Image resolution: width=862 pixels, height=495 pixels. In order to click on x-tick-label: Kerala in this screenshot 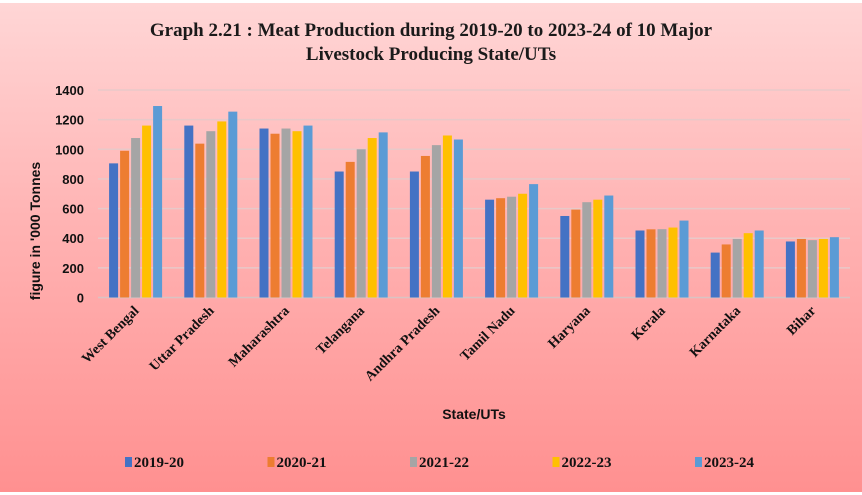, I will do `click(649, 324)`.